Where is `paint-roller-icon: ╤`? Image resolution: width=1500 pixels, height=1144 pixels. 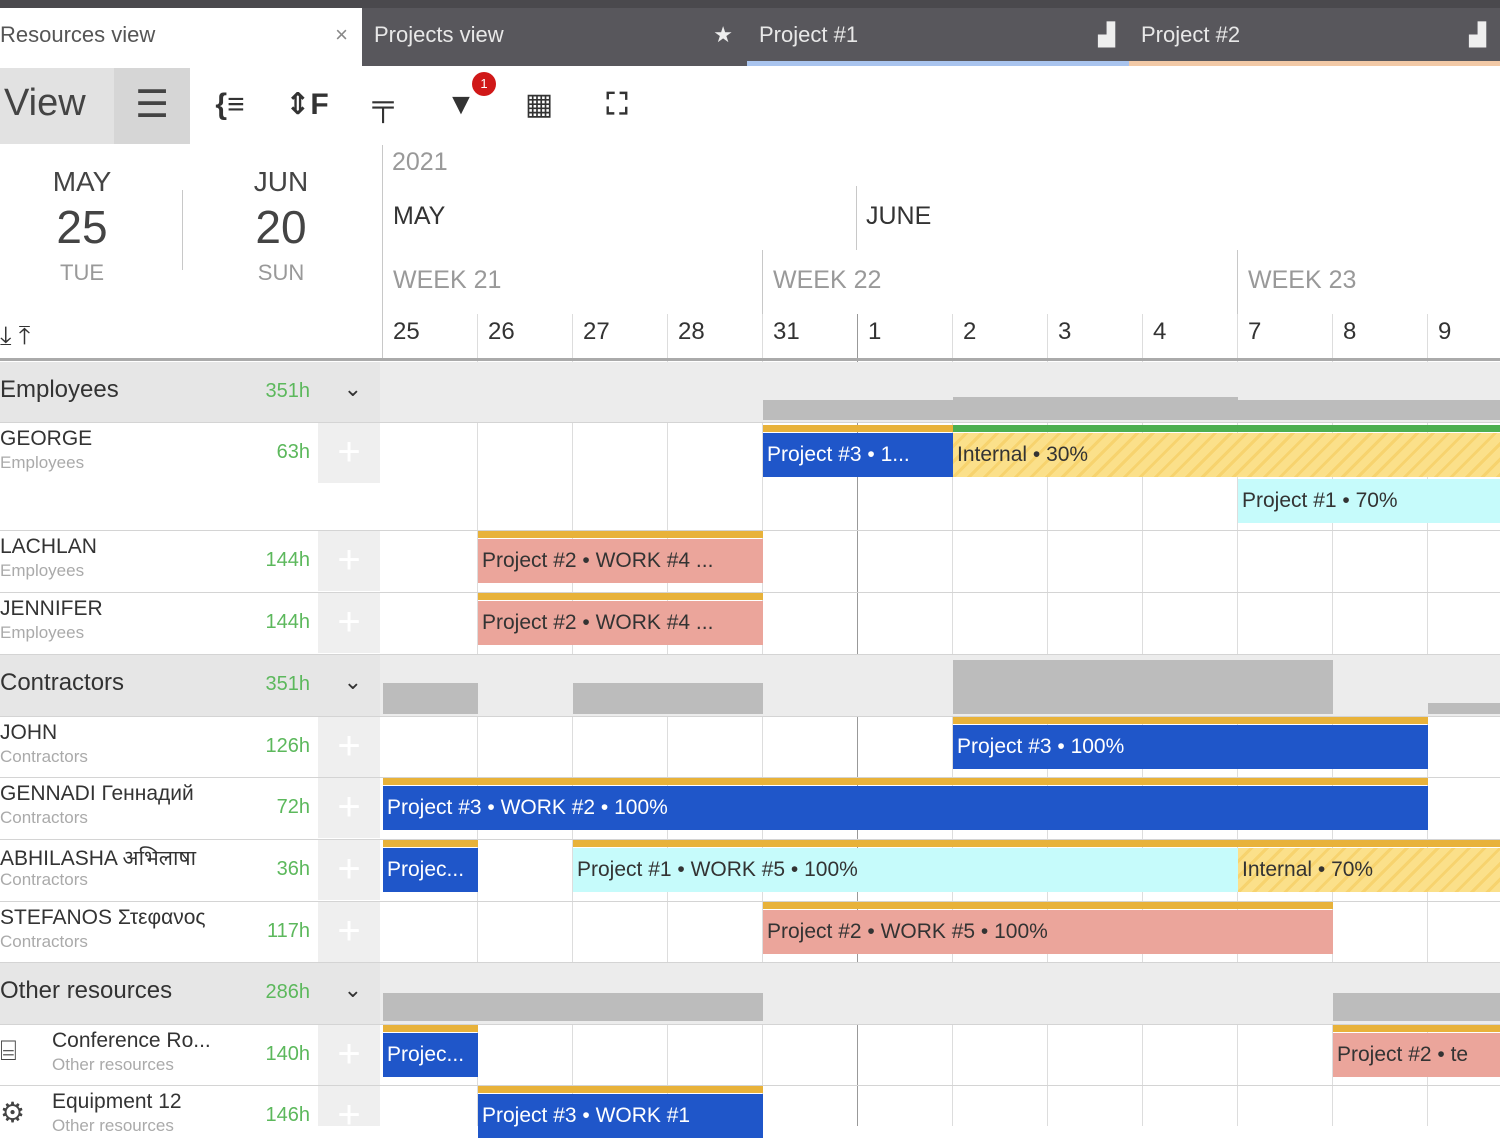
paint-roller-icon: ╤ is located at coordinates (383, 104).